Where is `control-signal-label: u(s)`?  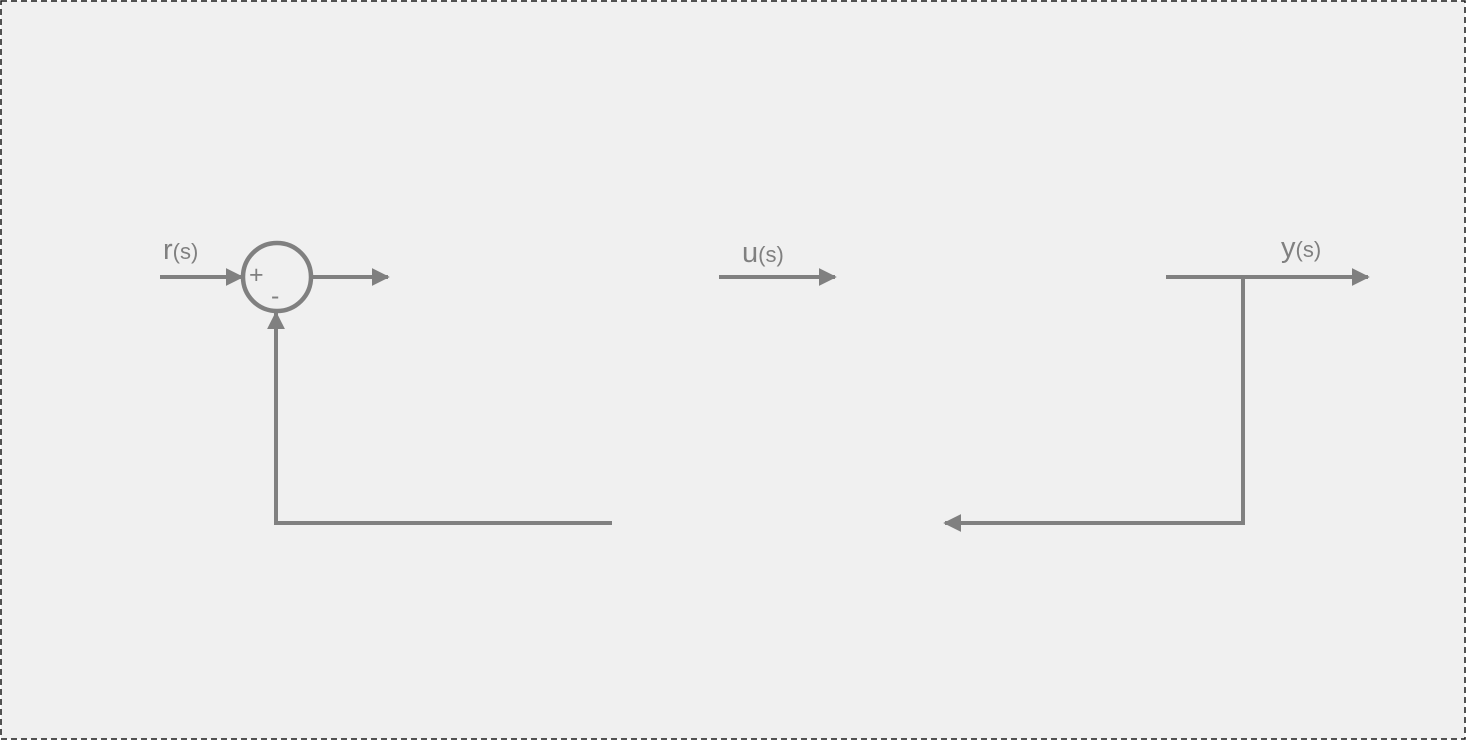 control-signal-label: u(s) is located at coordinates (763, 253).